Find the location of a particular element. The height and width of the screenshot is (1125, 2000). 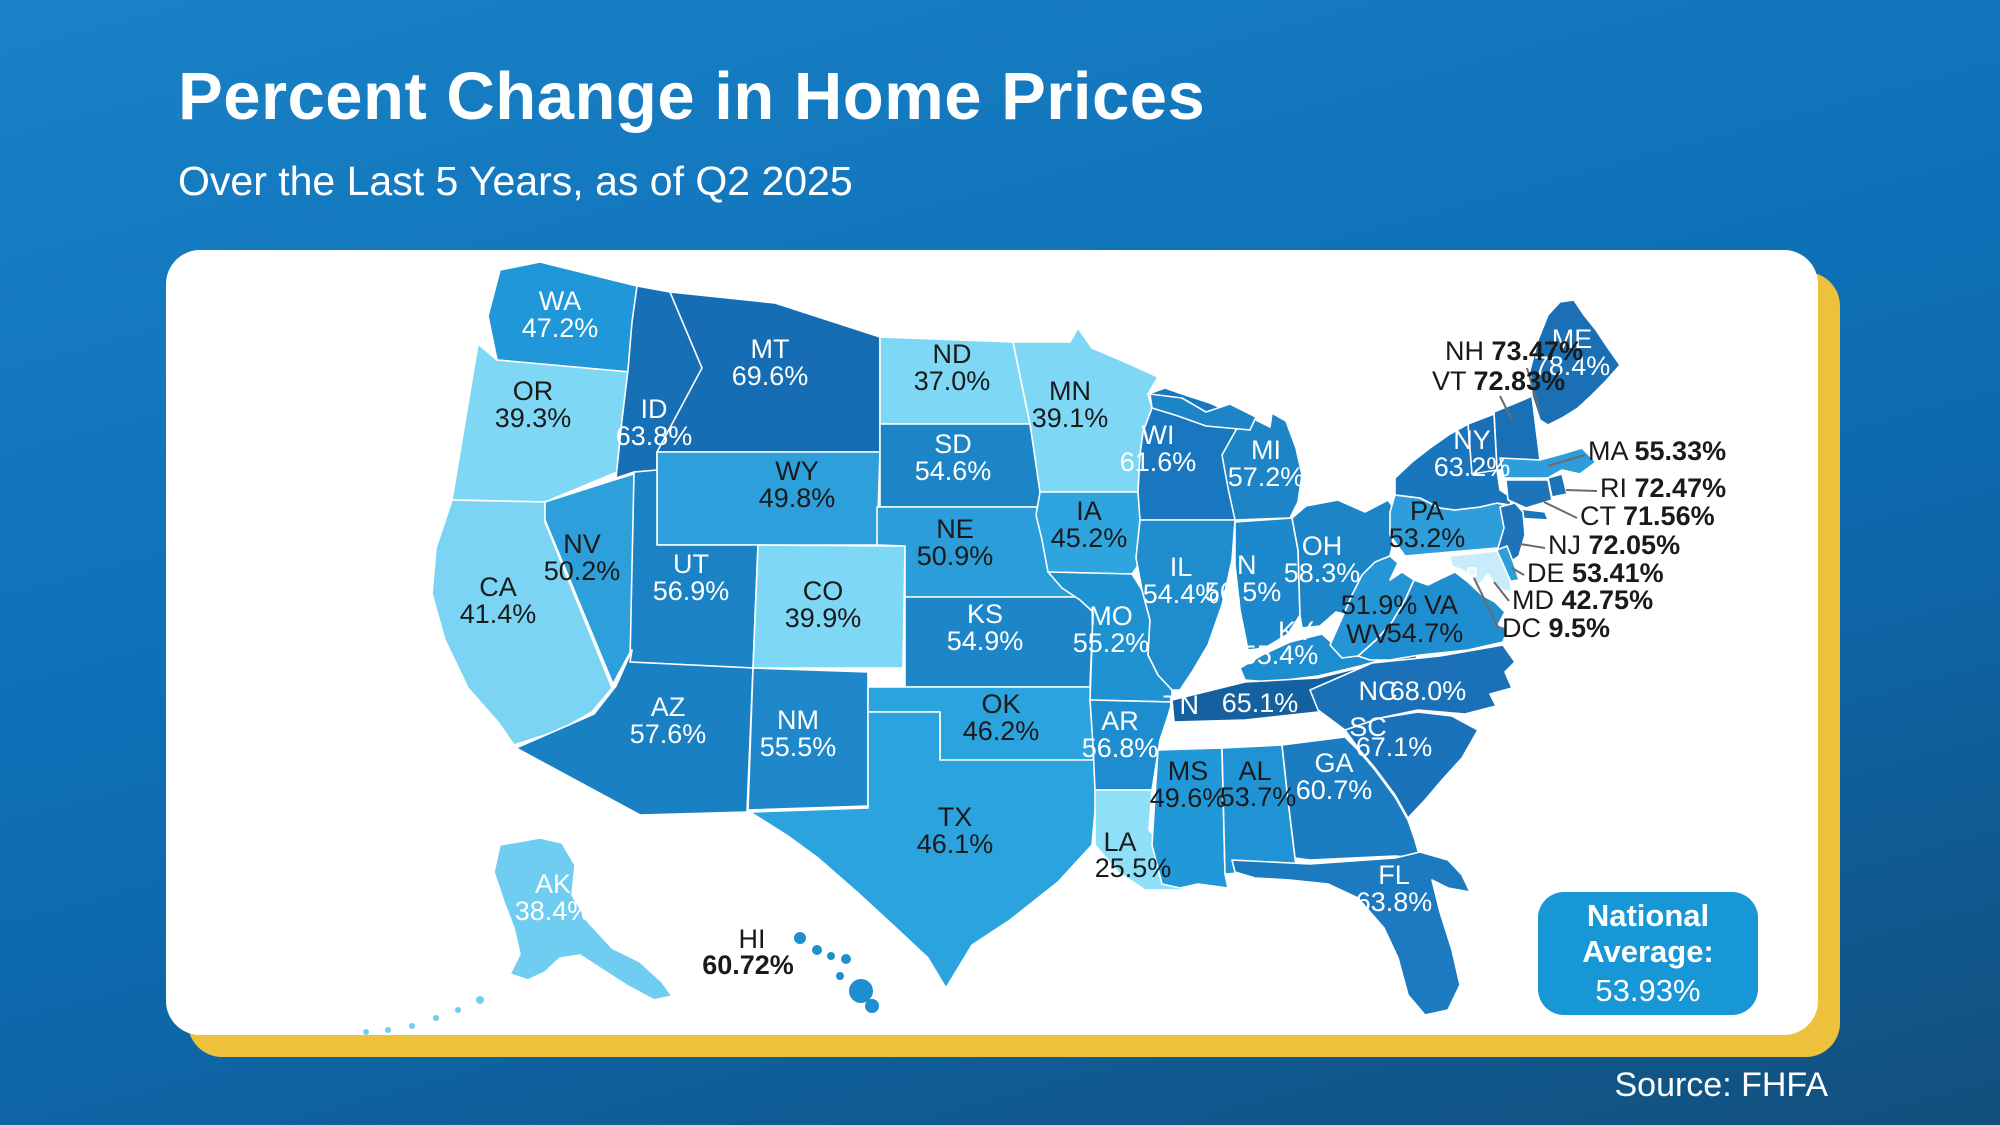

state-label-text: 37.0% is located at coordinates (952, 381).